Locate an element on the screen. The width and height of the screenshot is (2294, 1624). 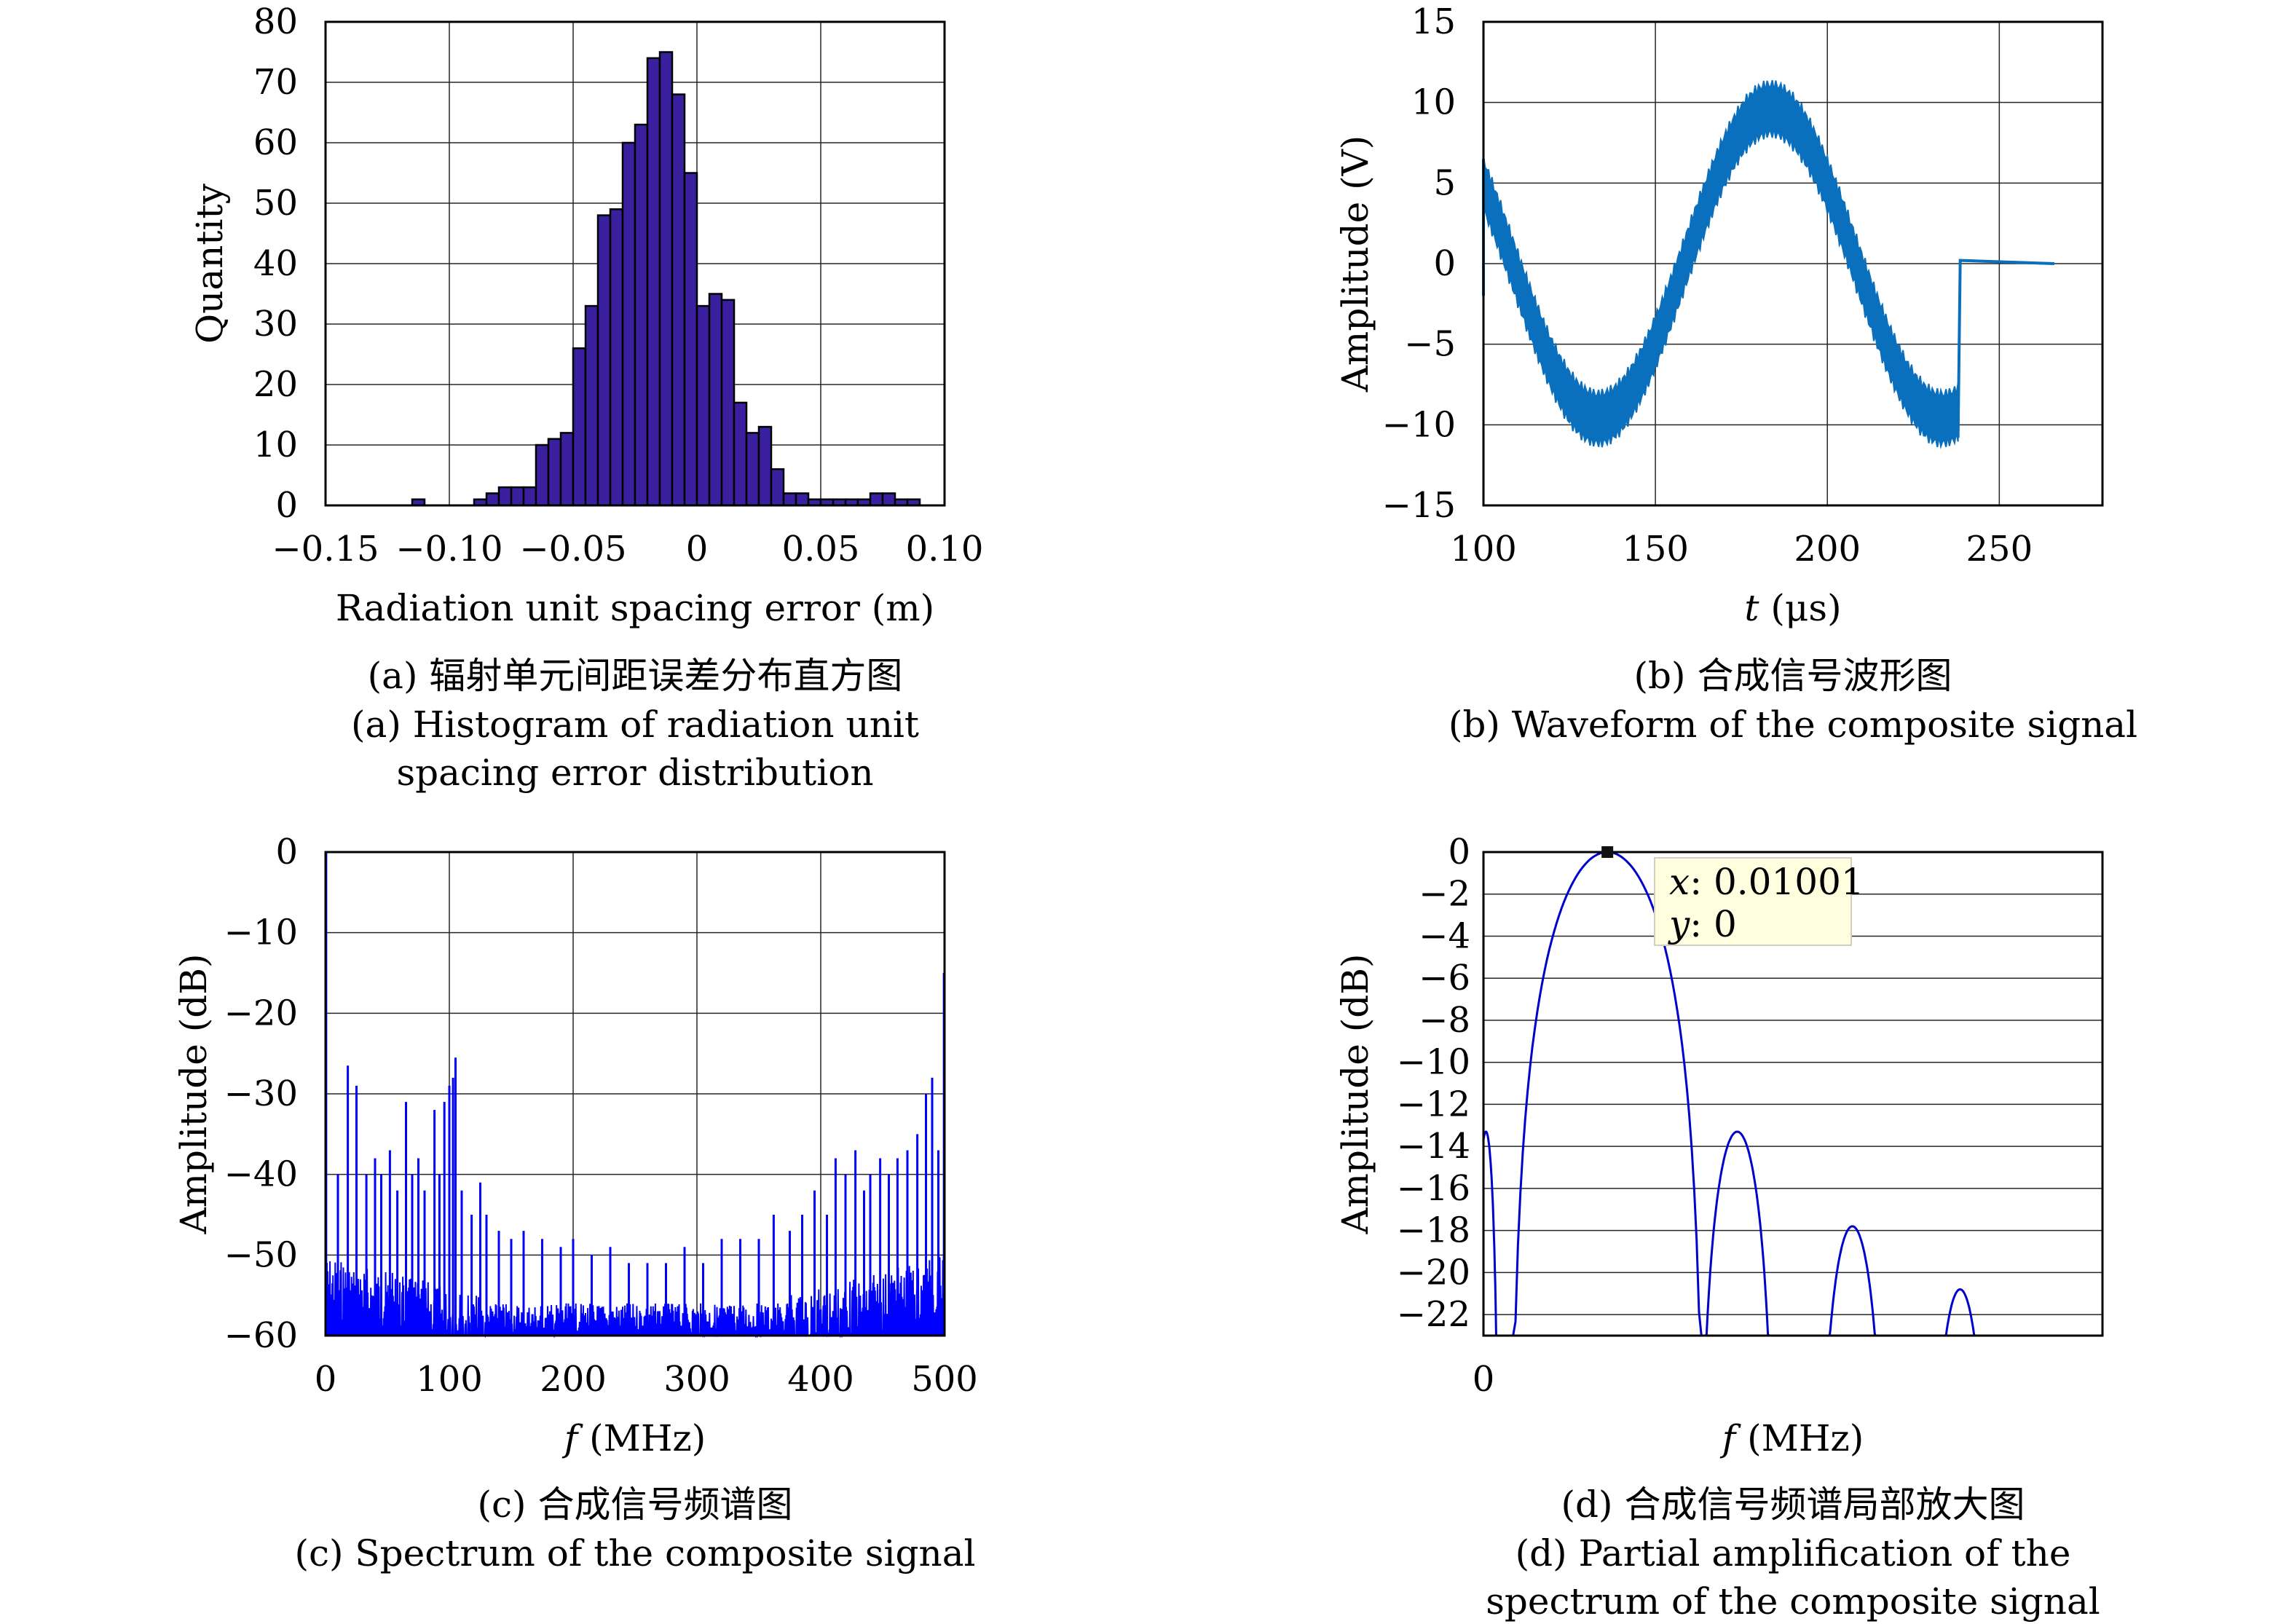
chart-d-caption-en-1: (d) Partial amplification of the is located at coordinates (1793, 1553).